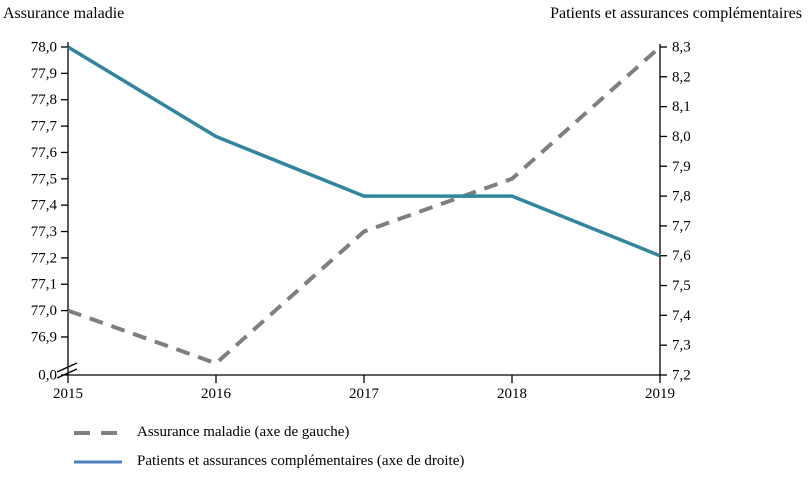  Describe the element at coordinates (44, 127) in the screenshot. I see `left-axis-tick-label: 77,7` at that location.